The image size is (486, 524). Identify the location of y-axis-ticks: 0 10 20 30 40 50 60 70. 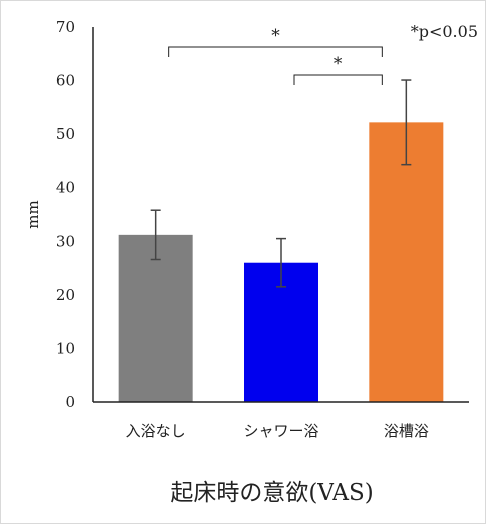
(65, 214).